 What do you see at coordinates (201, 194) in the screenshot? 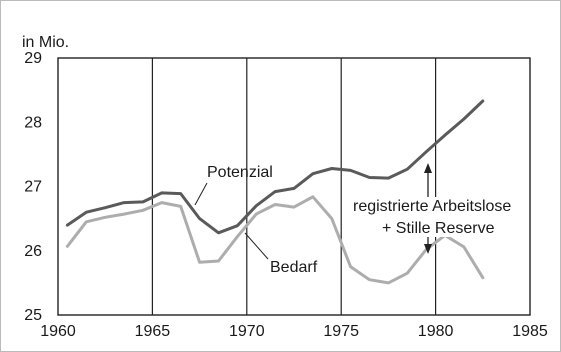
I see `potenzial-leader-line` at bounding box center [201, 194].